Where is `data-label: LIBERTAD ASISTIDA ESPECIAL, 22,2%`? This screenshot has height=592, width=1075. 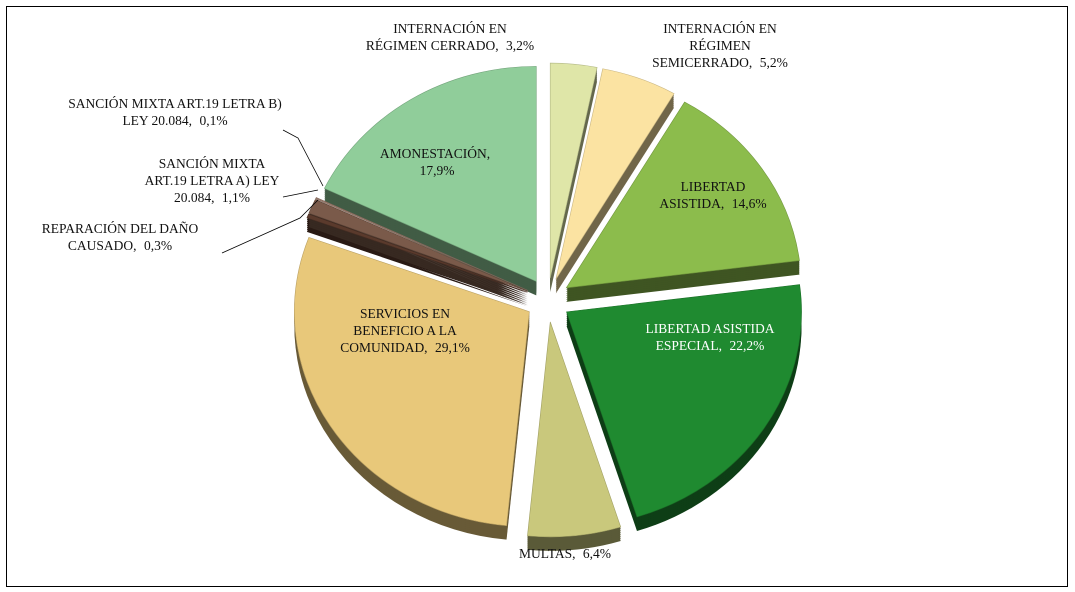
data-label: LIBERTAD ASISTIDA ESPECIAL, 22,2% is located at coordinates (710, 337).